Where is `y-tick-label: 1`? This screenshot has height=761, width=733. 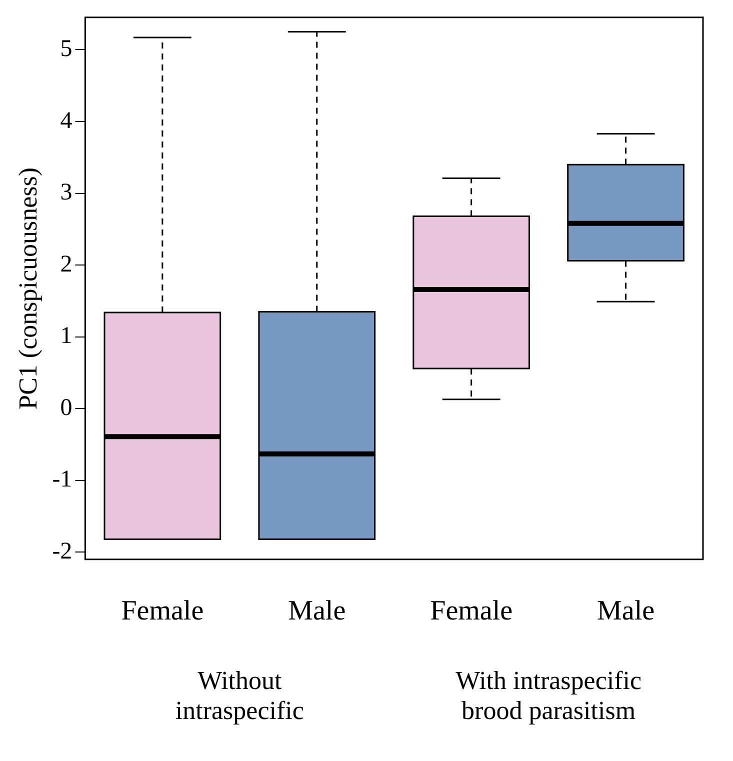
y-tick-label: 1 is located at coordinates (66, 336).